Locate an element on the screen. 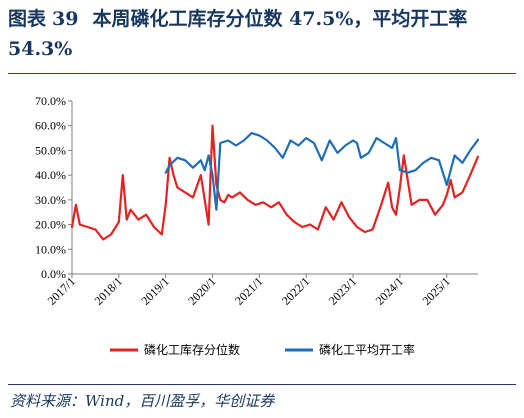 This screenshot has width=524, height=418. x-tick-label: 2021/1 is located at coordinates (248, 290).